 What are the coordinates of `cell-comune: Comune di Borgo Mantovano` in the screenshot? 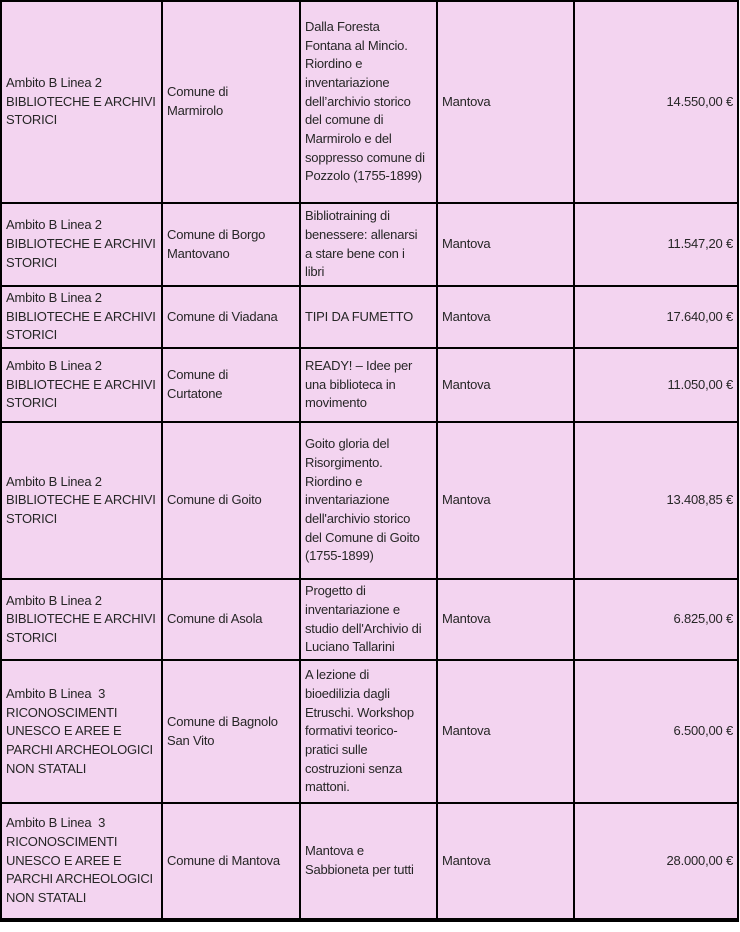 It's located at (231, 244).